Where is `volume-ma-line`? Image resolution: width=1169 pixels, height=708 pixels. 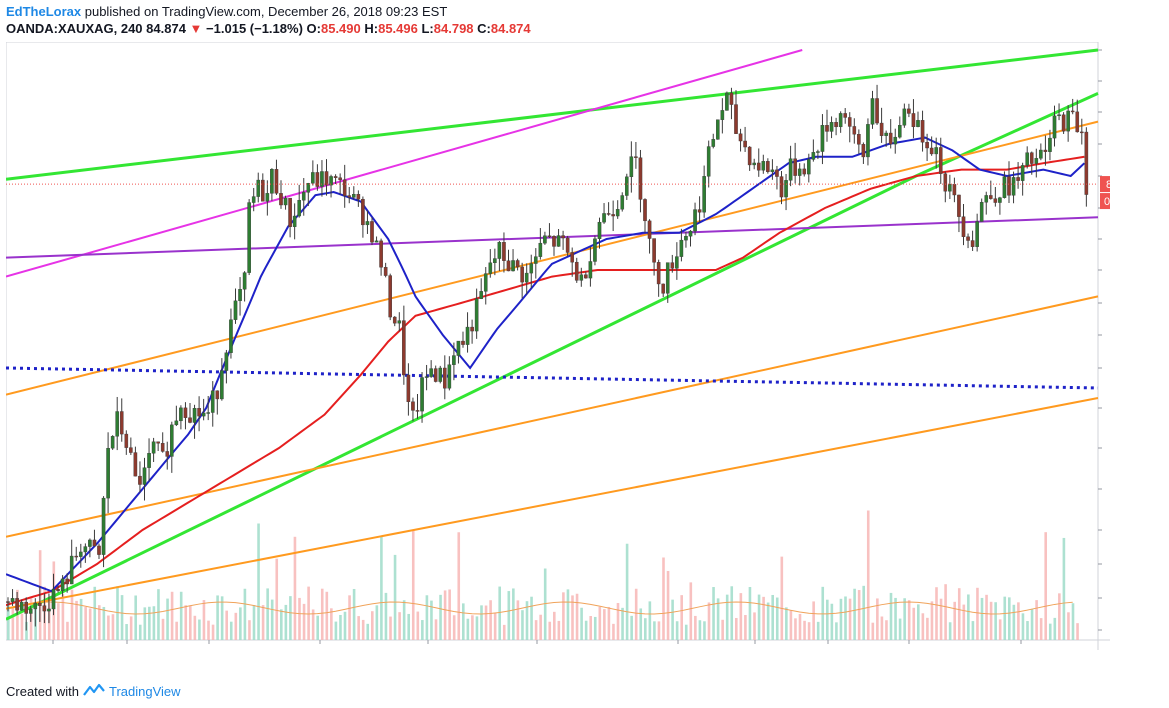
volume-ma-line is located at coordinates (540, 608).